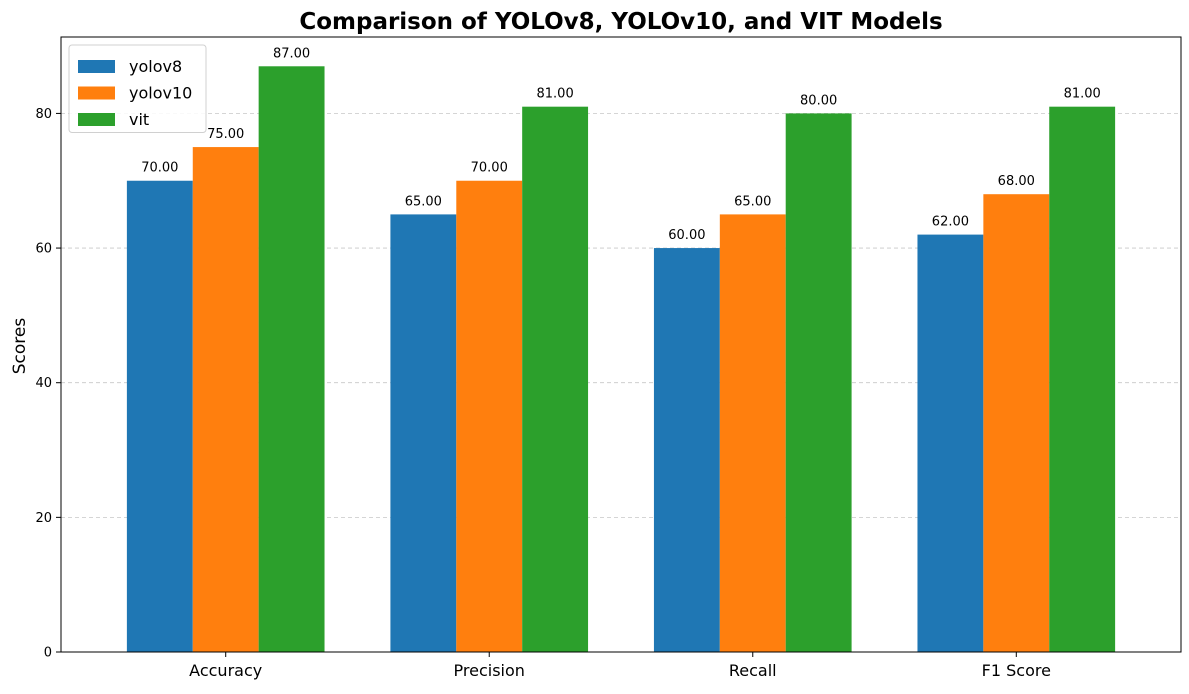 The height and width of the screenshot is (694, 1189). I want to click on data-label: 62.00, so click(950, 222).